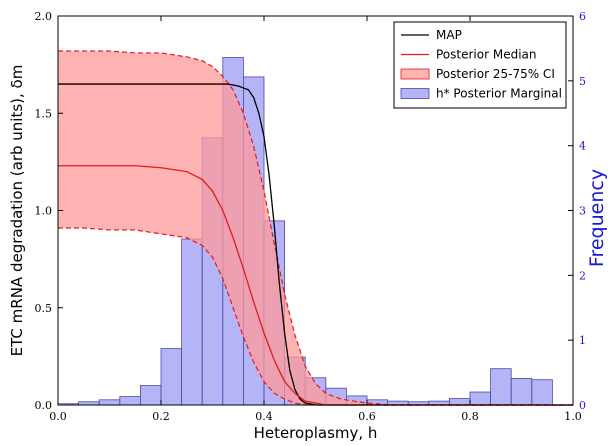  Describe the element at coordinates (44, 308) in the screenshot. I see `y-tick-label: 0.5` at that location.